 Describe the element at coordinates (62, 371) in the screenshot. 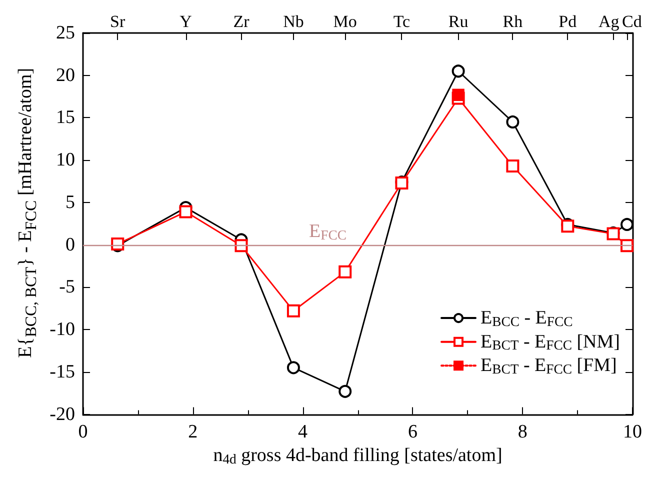

I see `y-tick-label: -15` at that location.